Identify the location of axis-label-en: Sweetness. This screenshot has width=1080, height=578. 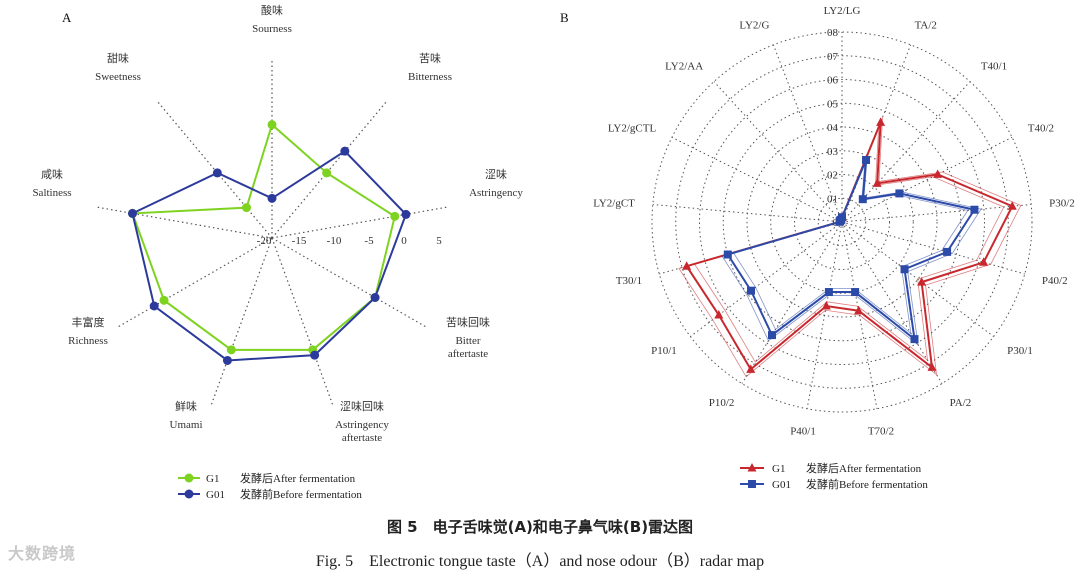
(118, 77).